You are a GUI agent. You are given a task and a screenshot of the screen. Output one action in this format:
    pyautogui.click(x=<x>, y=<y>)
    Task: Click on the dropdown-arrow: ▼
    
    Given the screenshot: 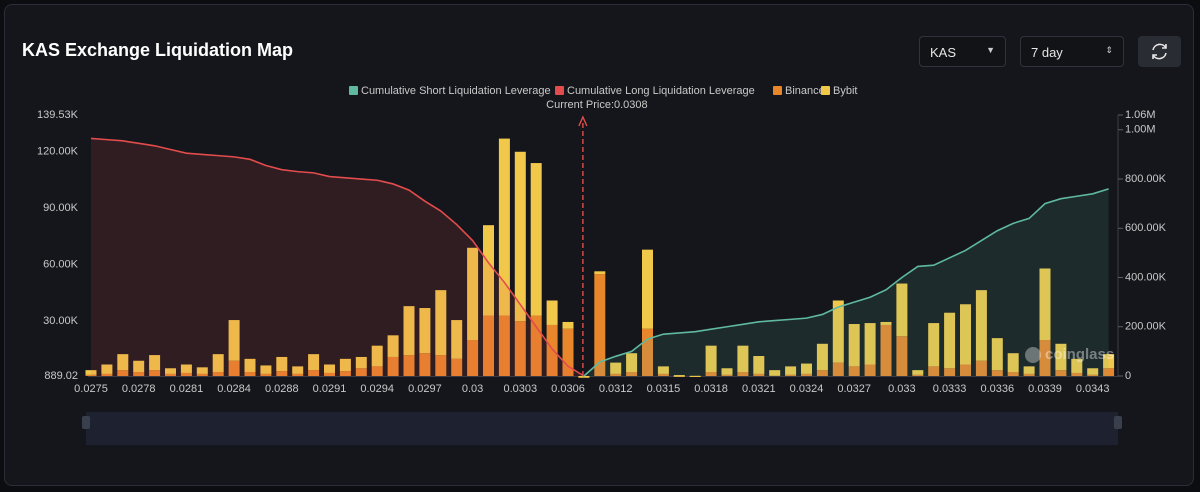 What is the action you would take?
    pyautogui.click(x=990, y=50)
    